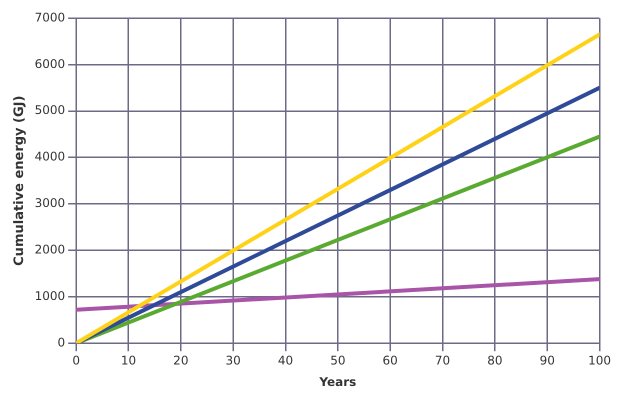  I want to click on x-tick-label: 90, so click(547, 361).